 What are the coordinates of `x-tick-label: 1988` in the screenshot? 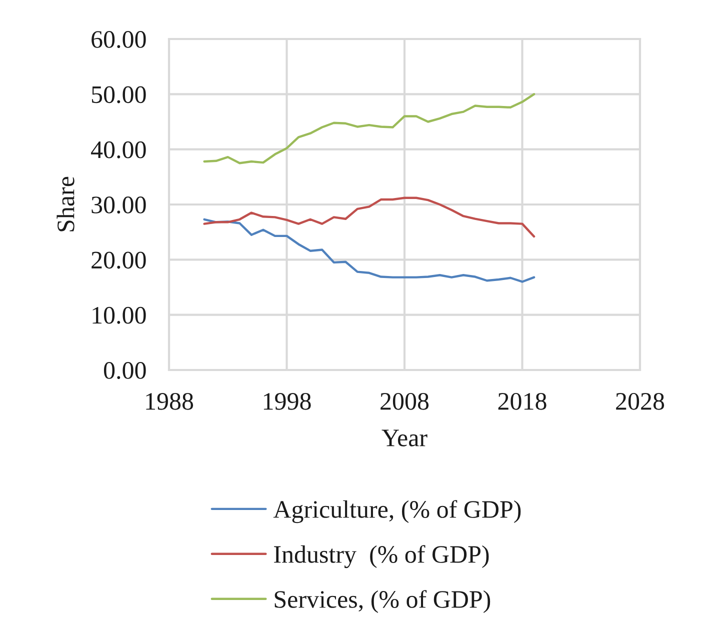 It's located at (170, 401).